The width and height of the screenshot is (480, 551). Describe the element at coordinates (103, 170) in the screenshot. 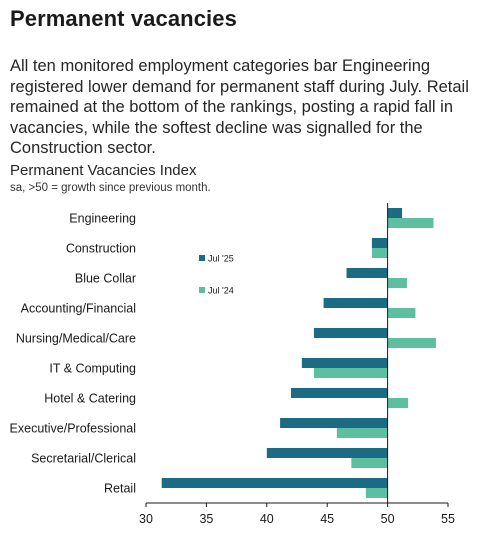

I see `chart-title: Permanent Vacancies Index` at that location.